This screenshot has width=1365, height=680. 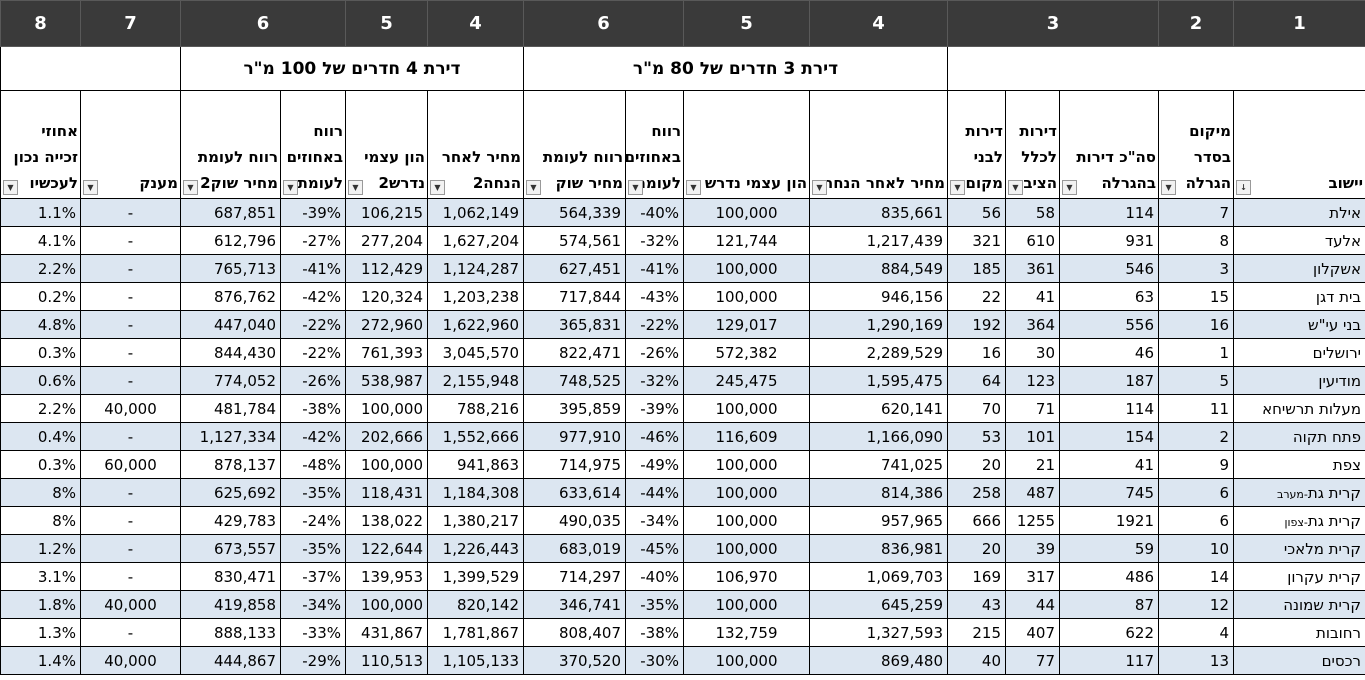 What do you see at coordinates (654, 464) in the screenshot?
I see `gain-pct1-cell: -49%` at bounding box center [654, 464].